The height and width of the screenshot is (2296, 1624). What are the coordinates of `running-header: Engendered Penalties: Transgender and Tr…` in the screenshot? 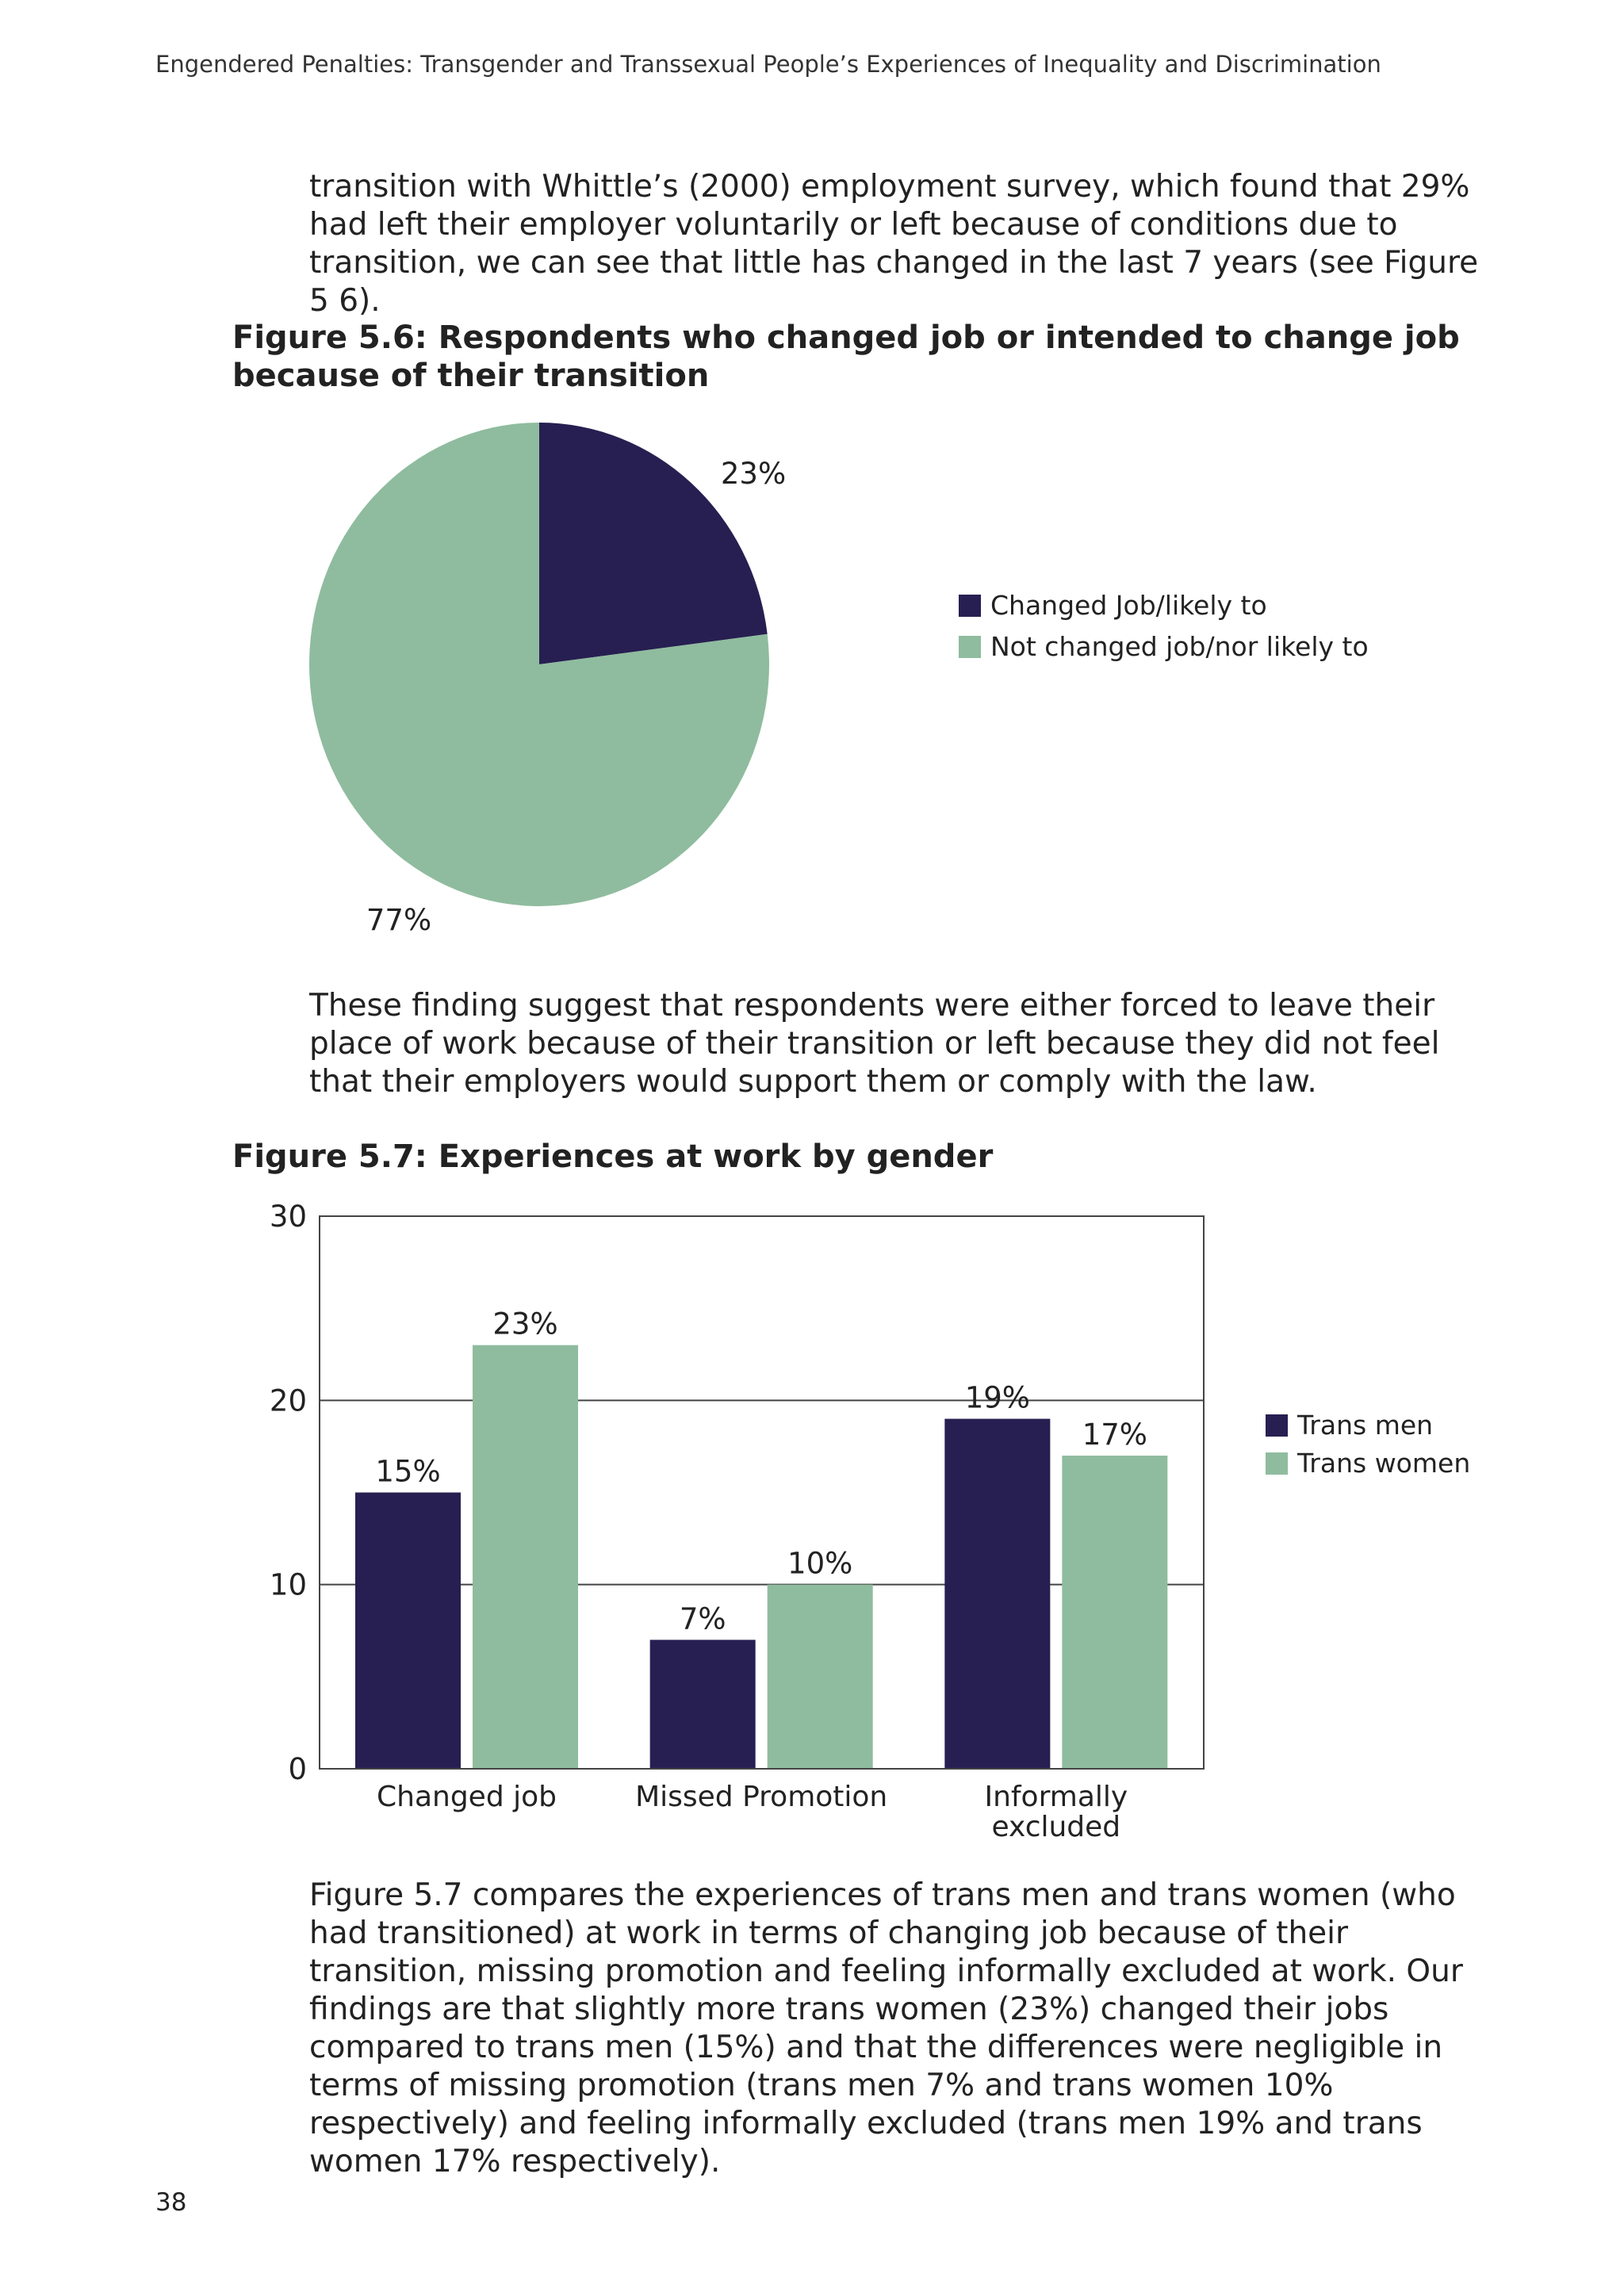 It's located at (768, 65).